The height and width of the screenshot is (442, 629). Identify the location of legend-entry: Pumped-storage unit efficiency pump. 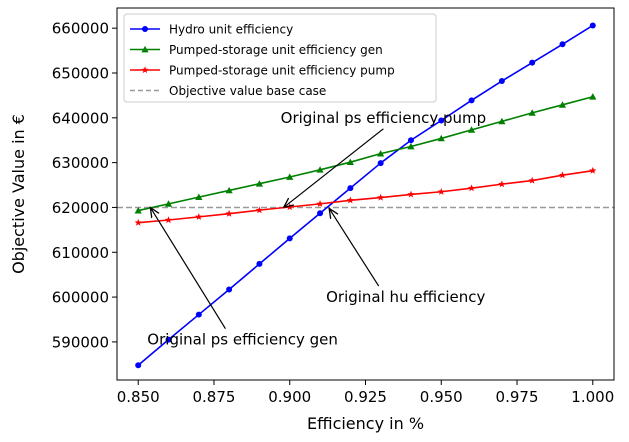
(262, 71).